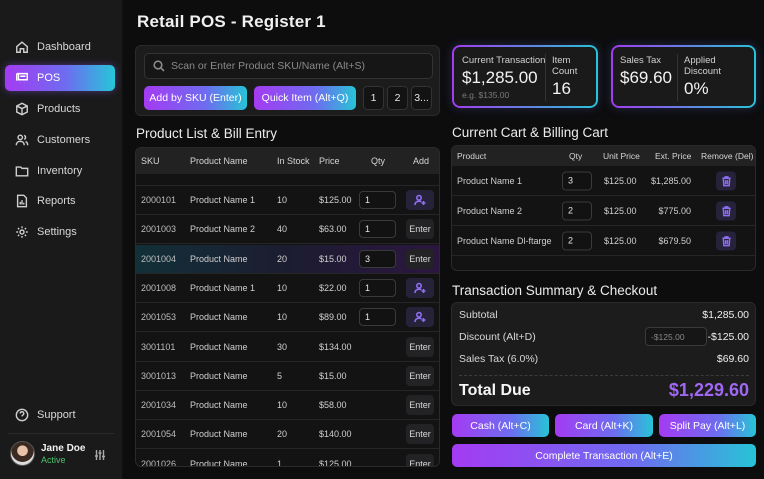 The height and width of the screenshot is (479, 764). What do you see at coordinates (301, 66) in the screenshot?
I see `search-input` at bounding box center [301, 66].